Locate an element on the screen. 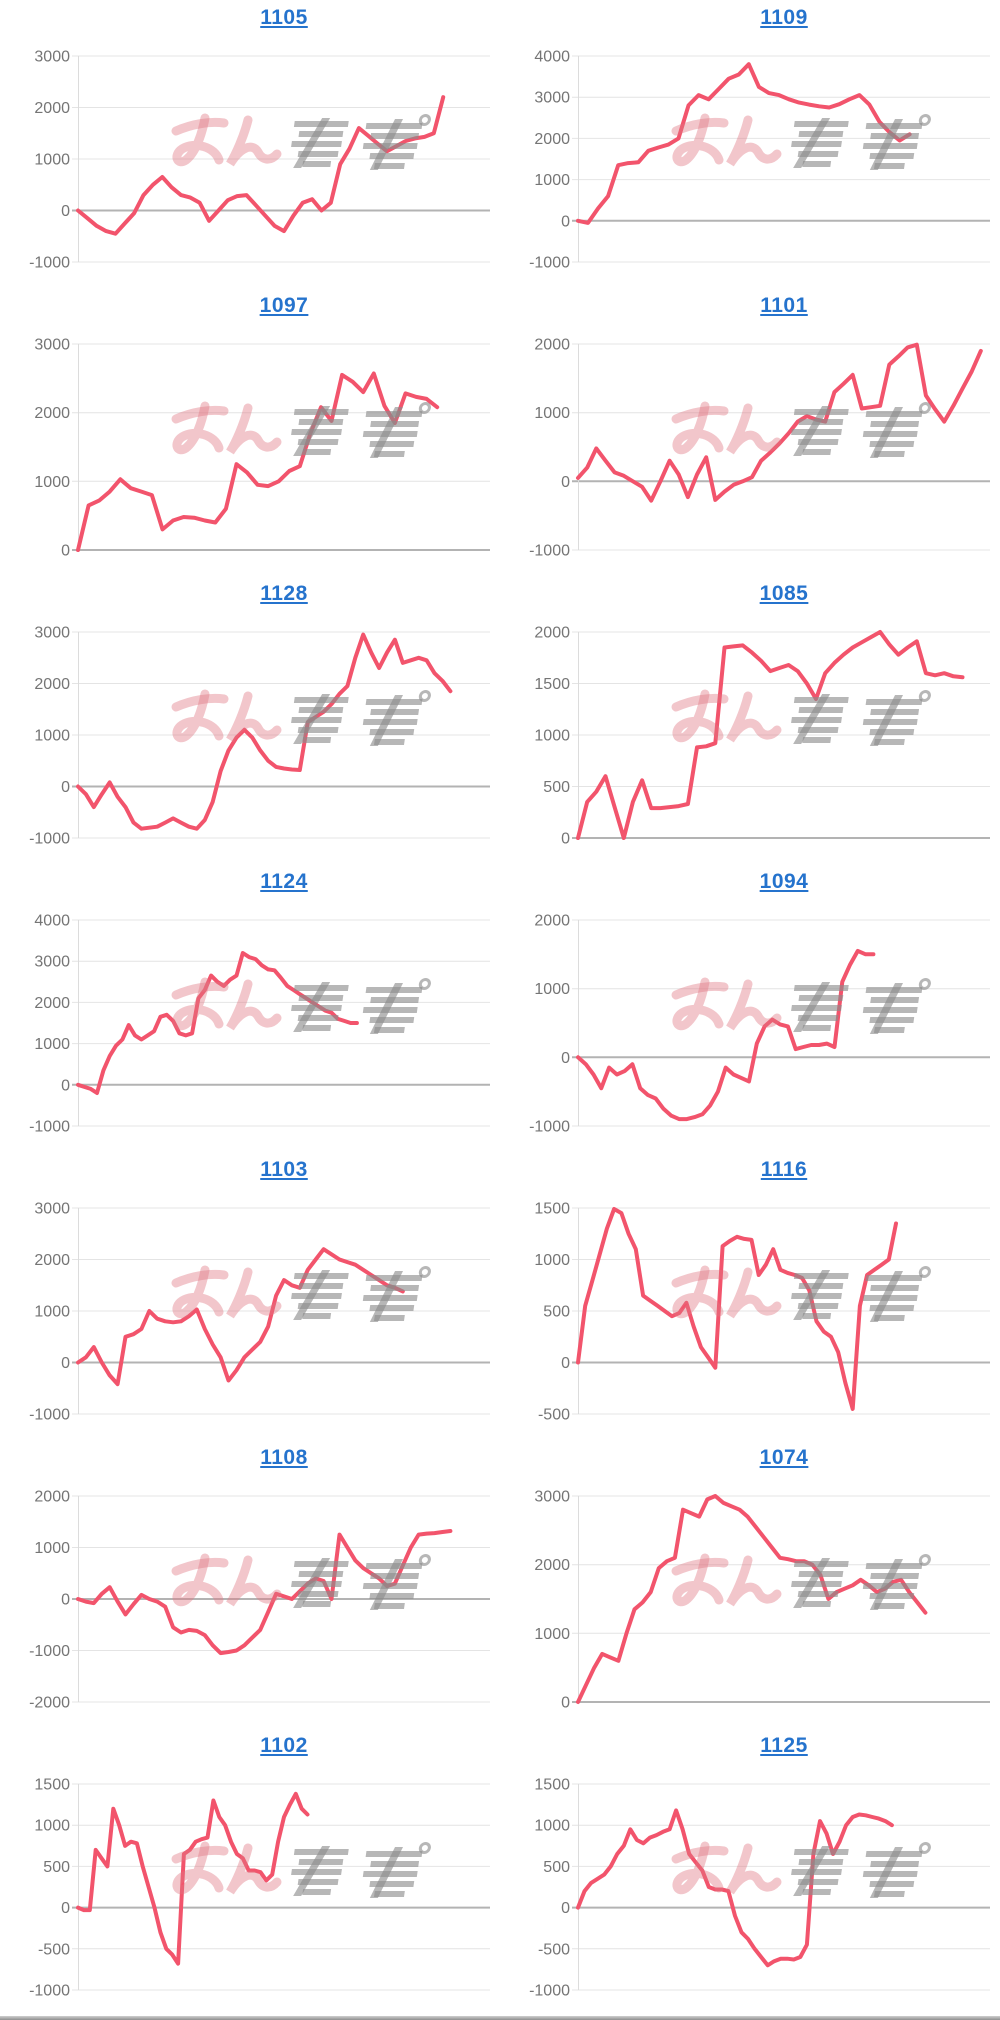 The height and width of the screenshot is (2020, 1000). slump-graph: 2000 1000 0 -1000 is located at coordinates (759, 1024).